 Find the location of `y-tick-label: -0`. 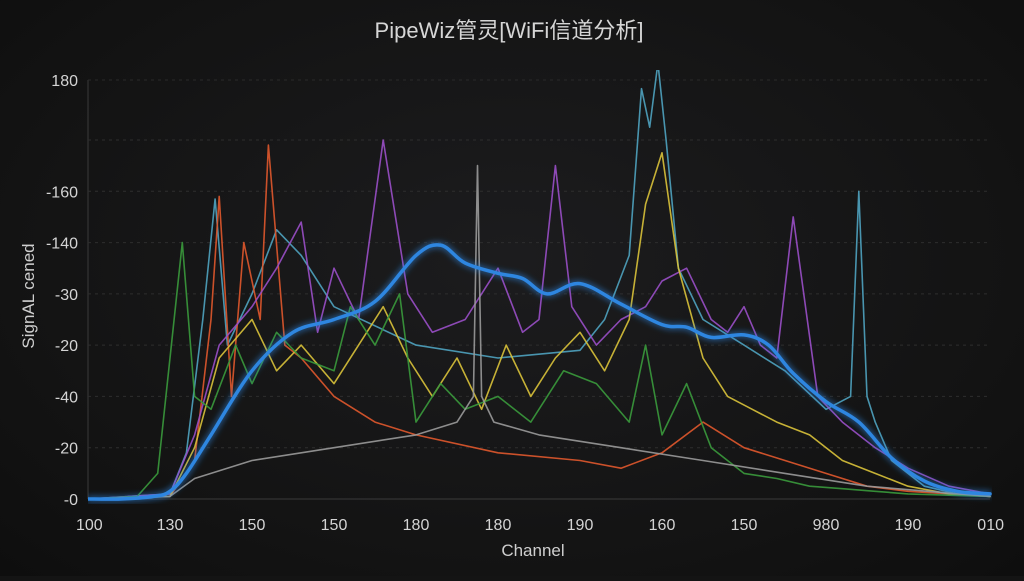

y-tick-label: -0 is located at coordinates (71, 500).